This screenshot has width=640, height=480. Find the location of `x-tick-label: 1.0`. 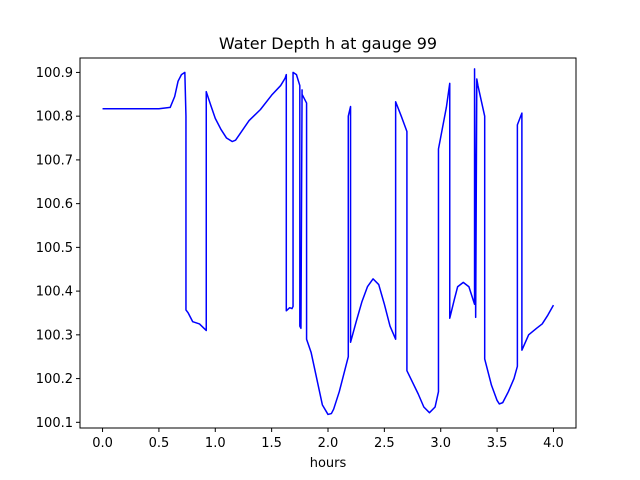

x-tick-label: 1.0 is located at coordinates (215, 443).